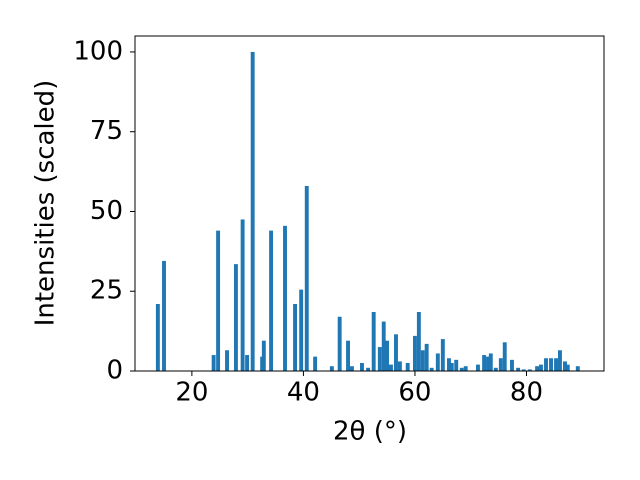 This screenshot has height=480, width=640. I want to click on y-tick-label: 50, so click(106, 211).